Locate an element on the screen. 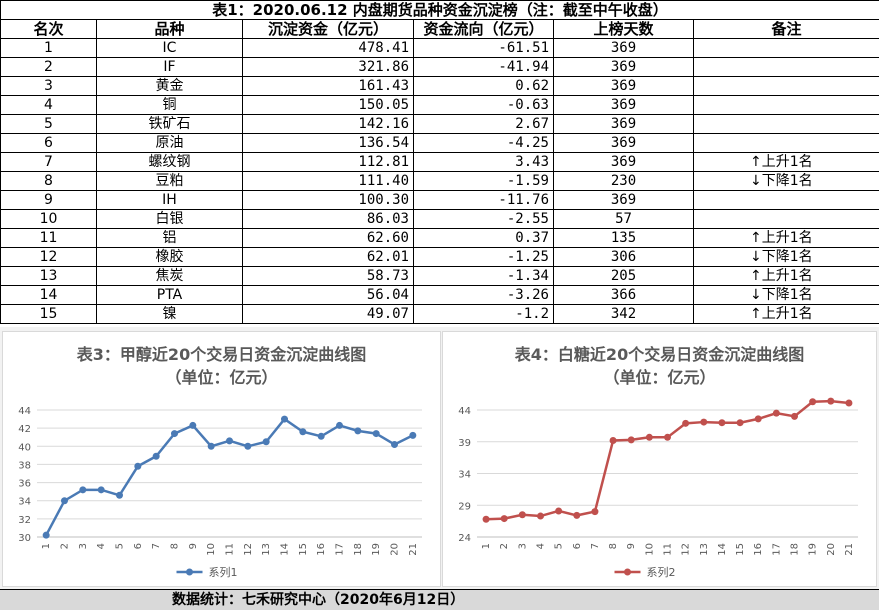  x-tick-label: 3 is located at coordinates (83, 546).